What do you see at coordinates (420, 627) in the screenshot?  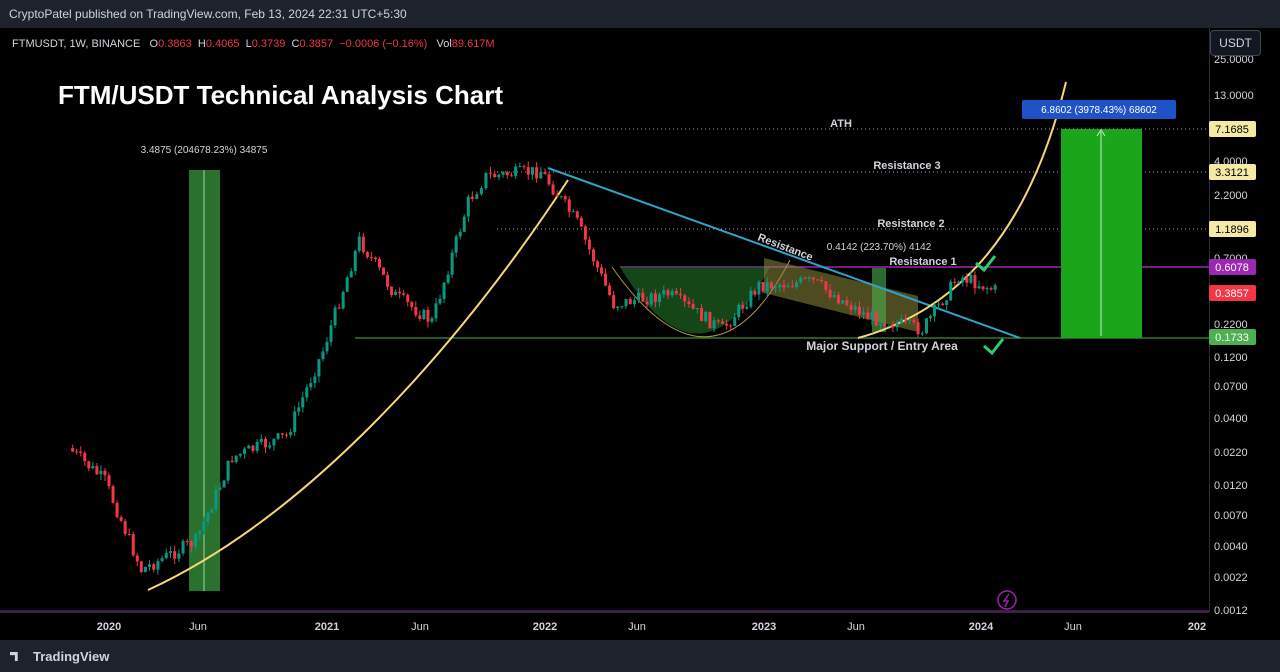 I see `x-tick-3: Jun` at bounding box center [420, 627].